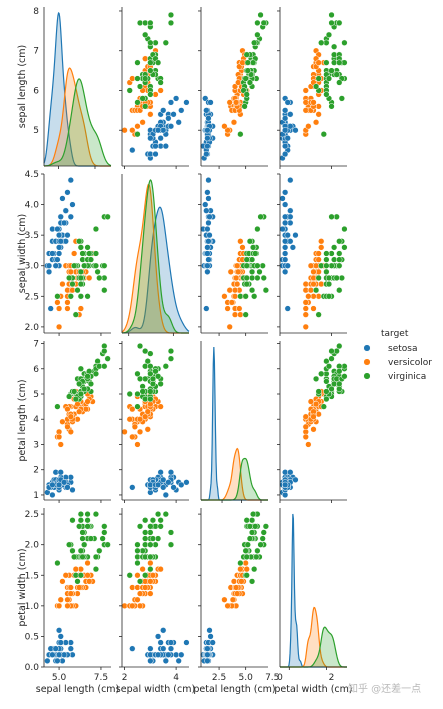  I want to click on legend-marker-virginica, so click(367, 376).